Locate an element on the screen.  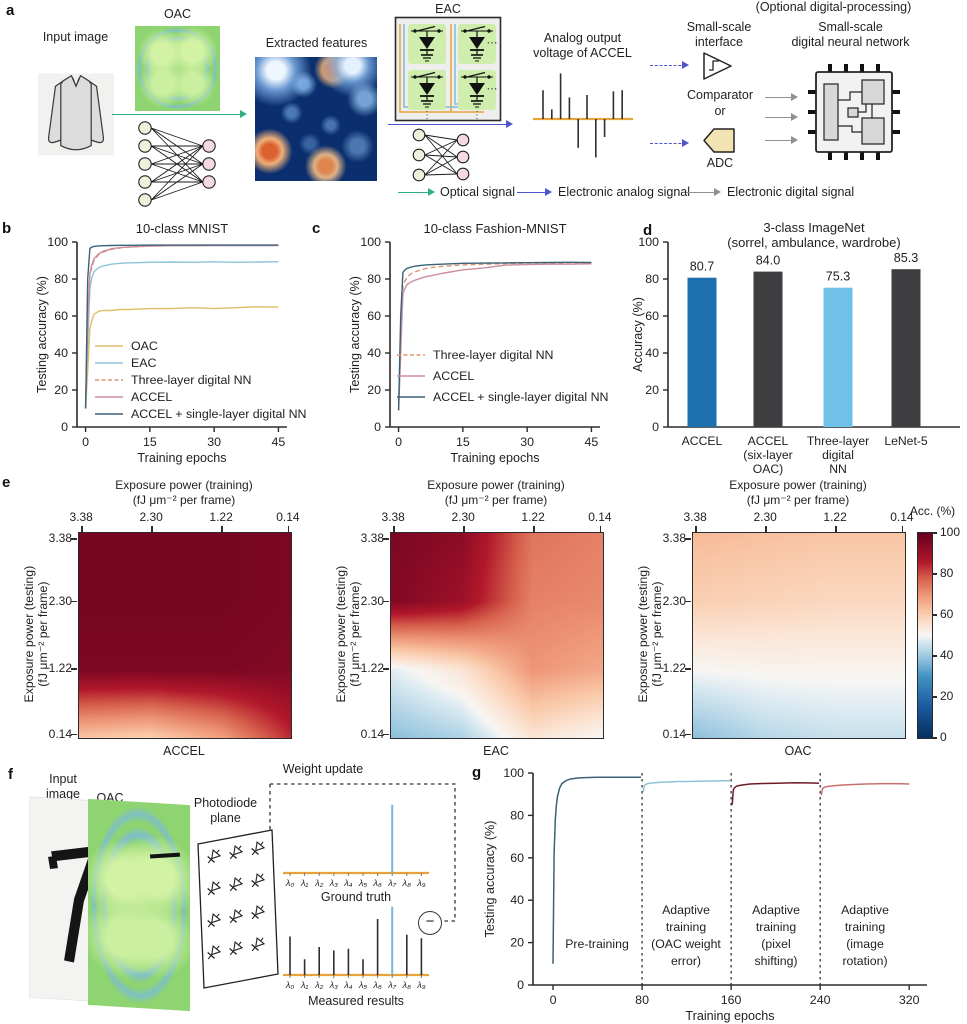
ground-truth-label: Ground truth is located at coordinates (356, 897).